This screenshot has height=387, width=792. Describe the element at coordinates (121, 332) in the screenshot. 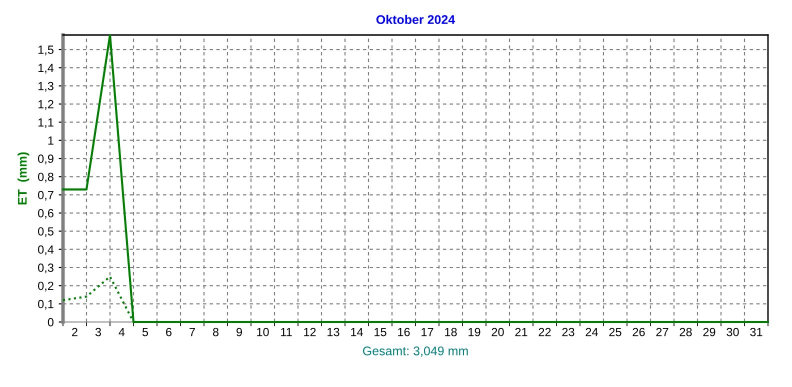

I see `x-tick-label: 4` at that location.